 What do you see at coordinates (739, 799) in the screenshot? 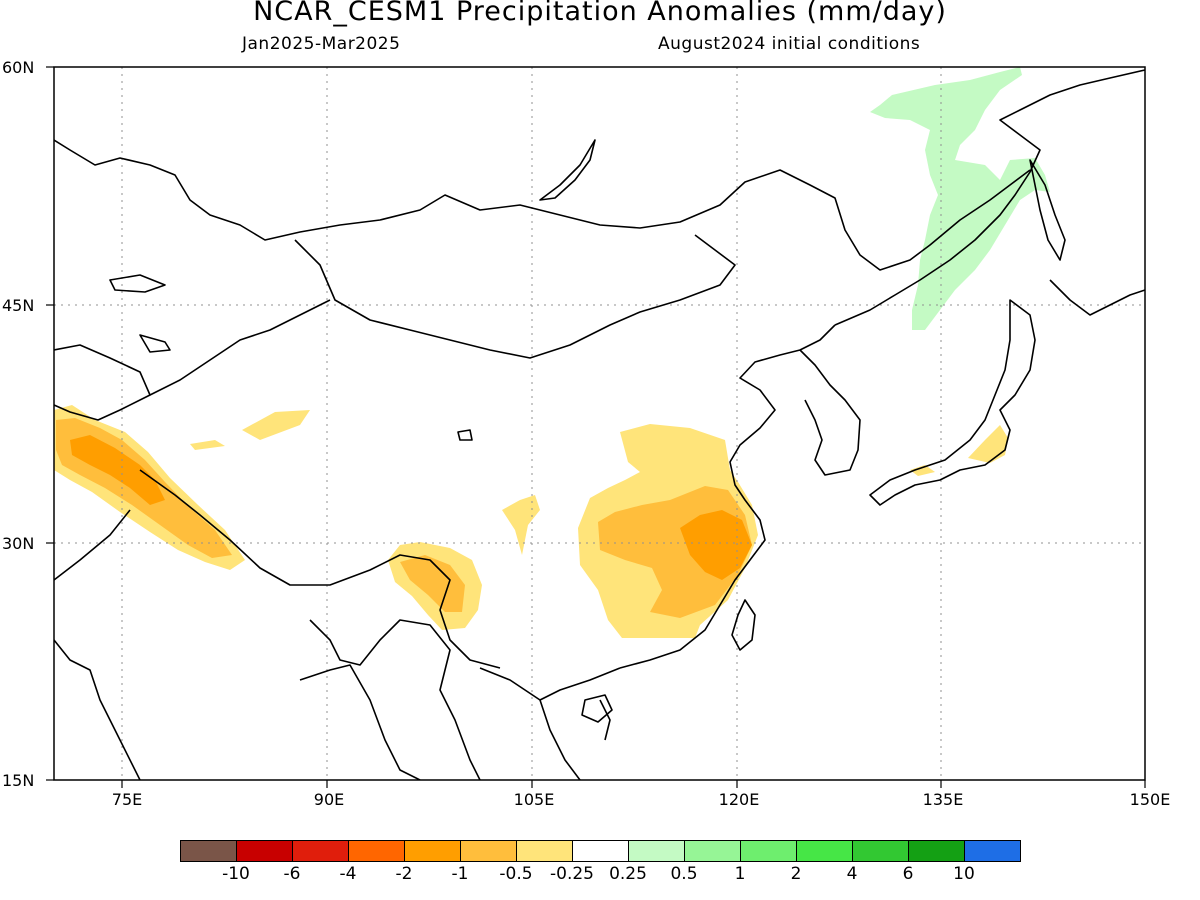
I see `lon-label-120e: 120E` at bounding box center [739, 799].